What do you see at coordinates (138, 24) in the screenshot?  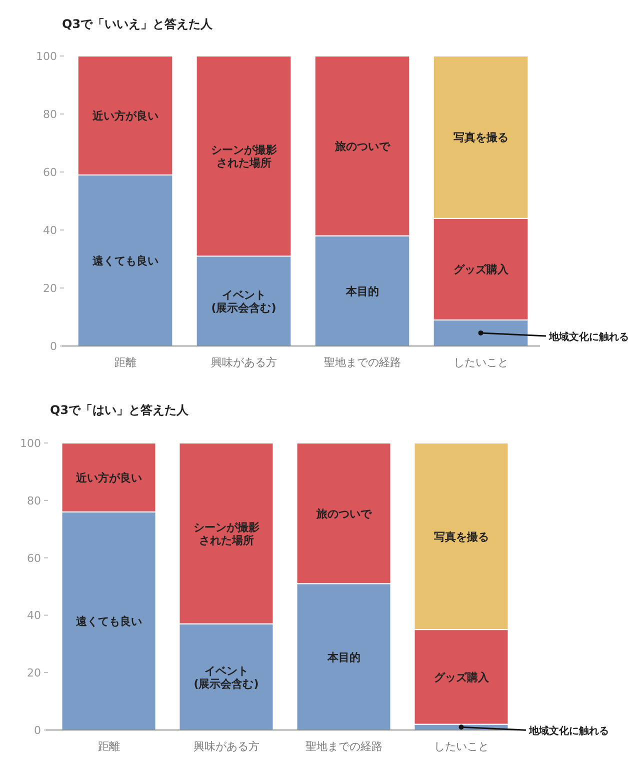 I see `chart-title: Q3で「いいえ」と答えた人` at bounding box center [138, 24].